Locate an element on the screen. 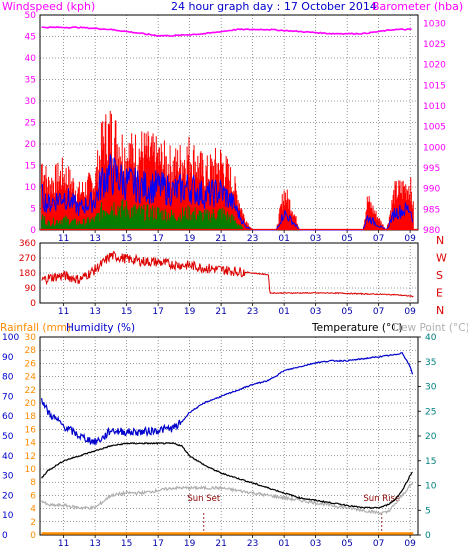 This screenshot has width=468, height=555. barometer-tick-label: 980 is located at coordinates (431, 231).